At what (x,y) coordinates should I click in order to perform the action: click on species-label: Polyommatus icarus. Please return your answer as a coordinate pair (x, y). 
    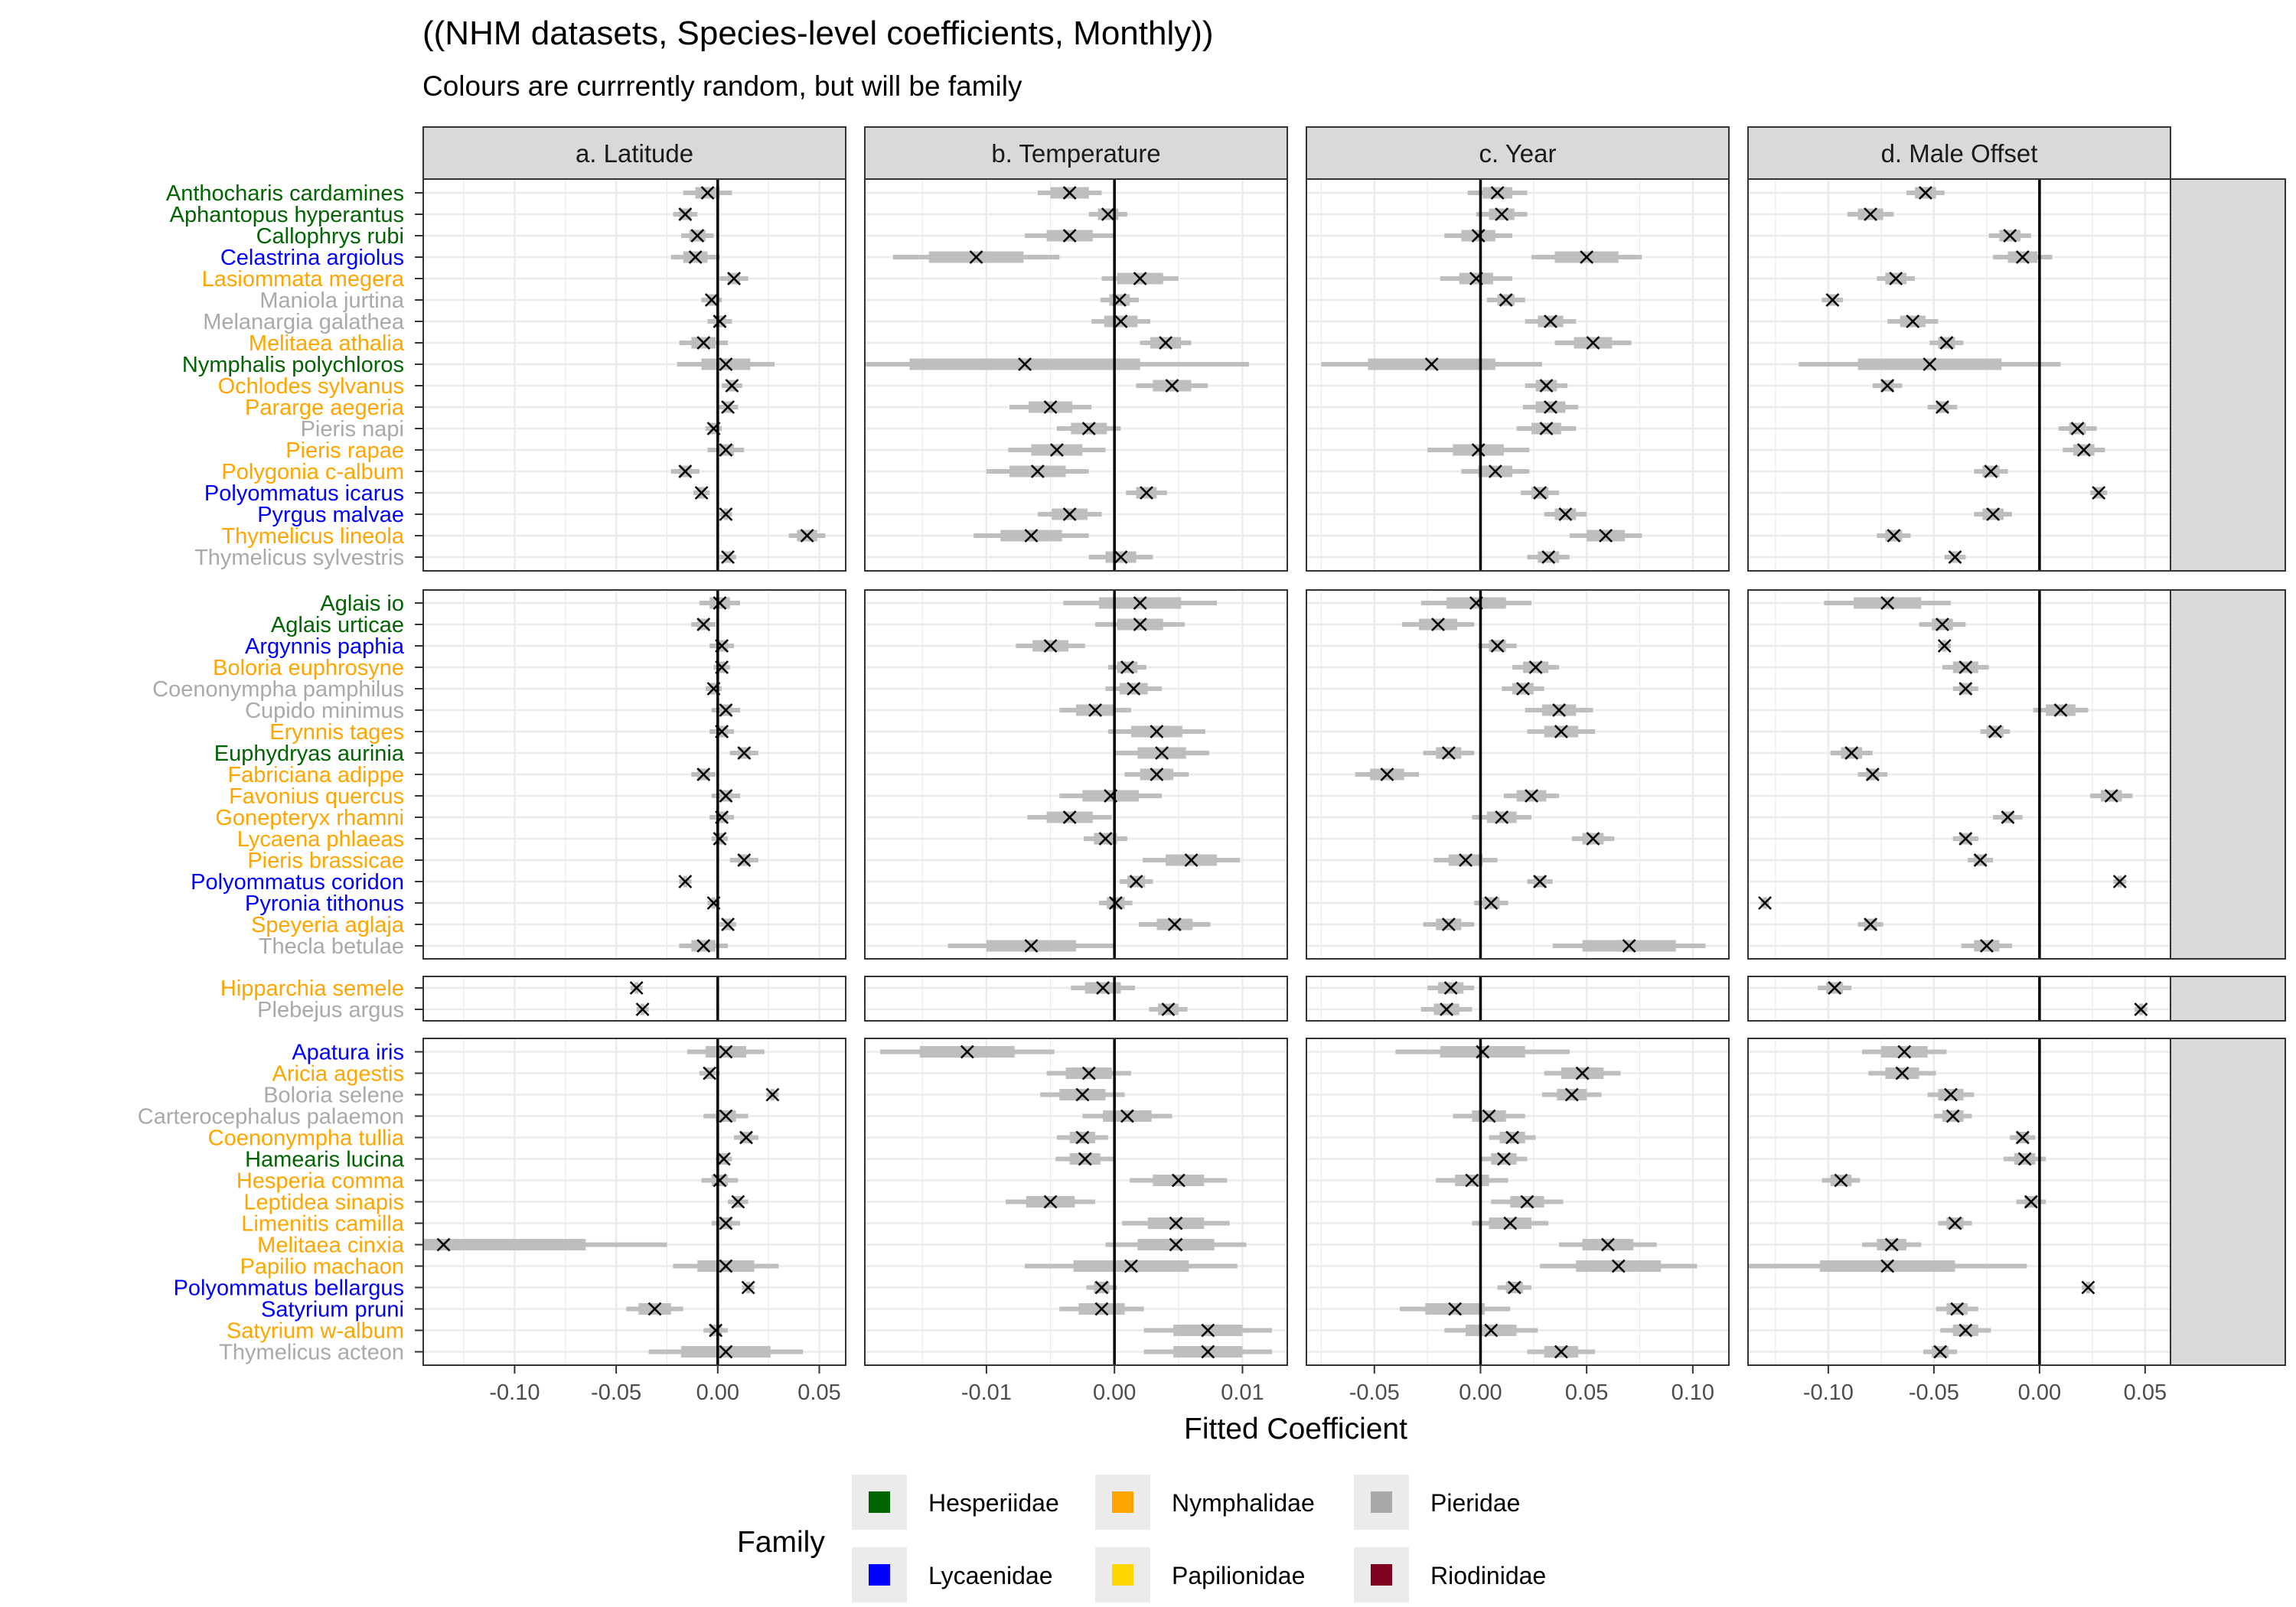
    Looking at the image, I should click on (304, 494).